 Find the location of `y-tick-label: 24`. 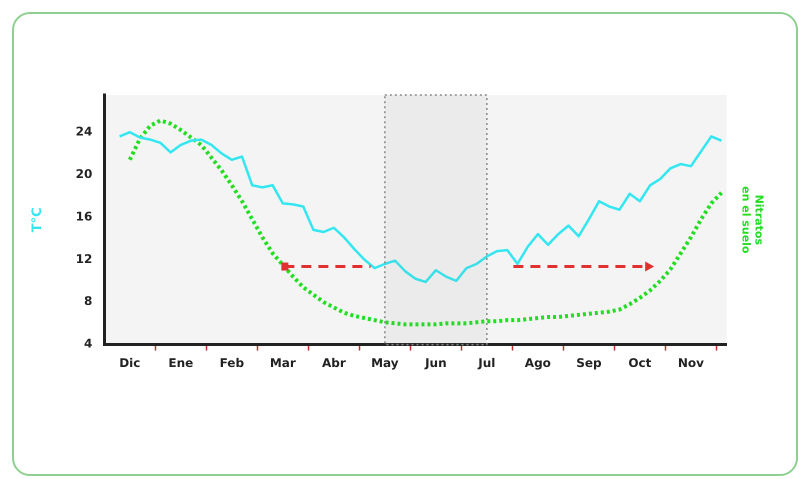

y-tick-label: 24 is located at coordinates (84, 131).